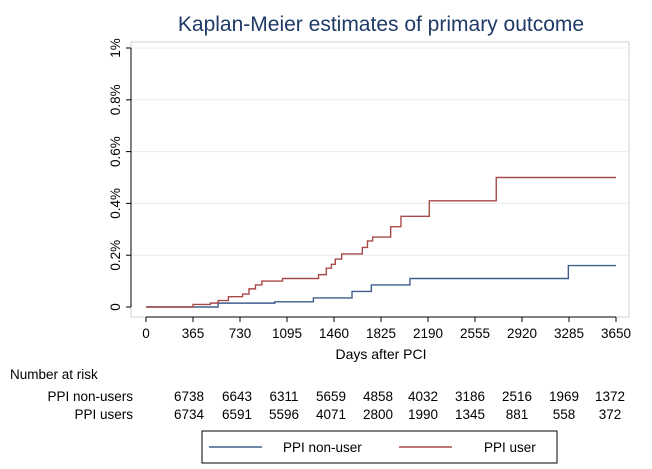 The width and height of the screenshot is (652, 469). Describe the element at coordinates (237, 396) in the screenshot. I see `risk-value-r0-c1: 6643` at that location.